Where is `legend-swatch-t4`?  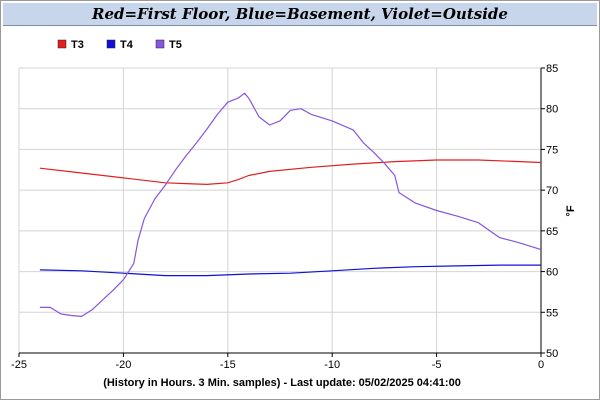 legend-swatch-t4 is located at coordinates (111, 44).